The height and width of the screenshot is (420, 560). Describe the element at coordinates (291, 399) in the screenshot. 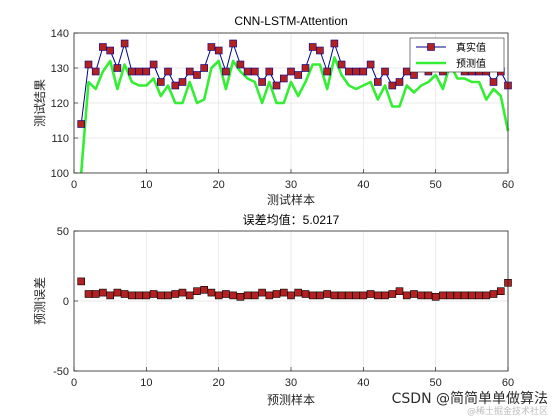

I see `bottom-x-axis-label: 预测样本` at that location.